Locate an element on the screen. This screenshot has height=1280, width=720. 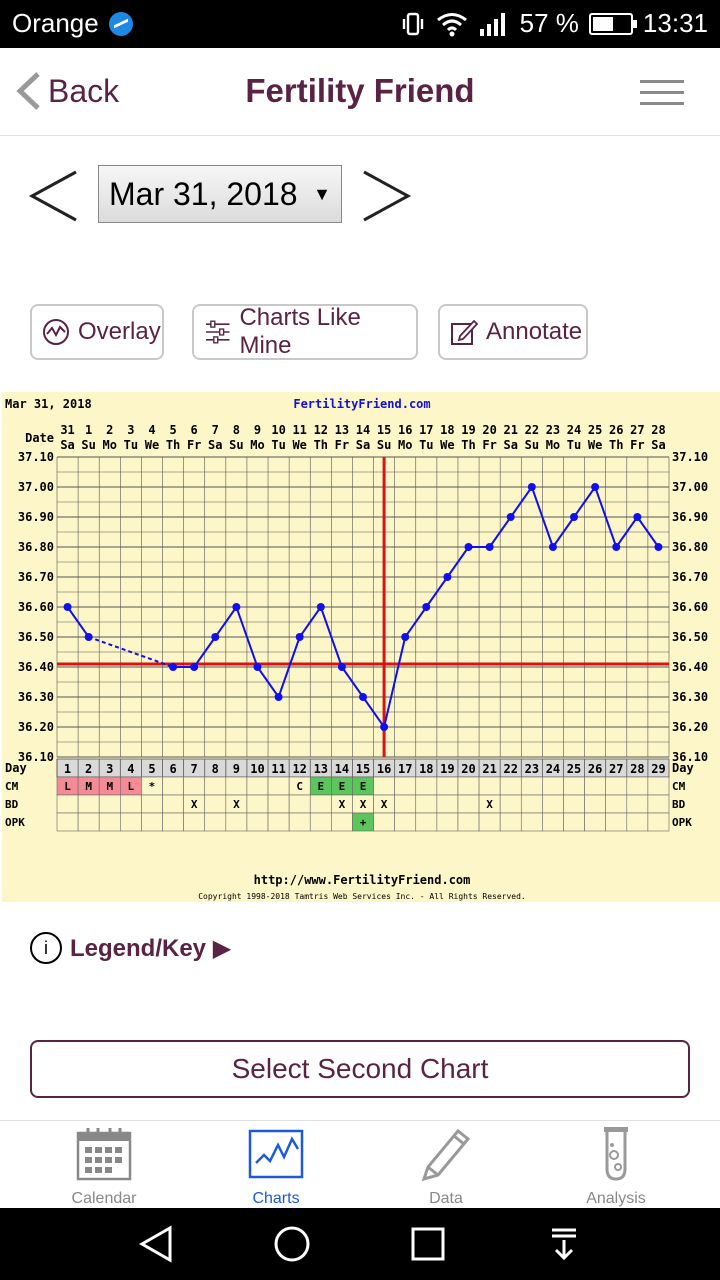
chart-date-title: Mar 31, 2018 is located at coordinates (48, 404).